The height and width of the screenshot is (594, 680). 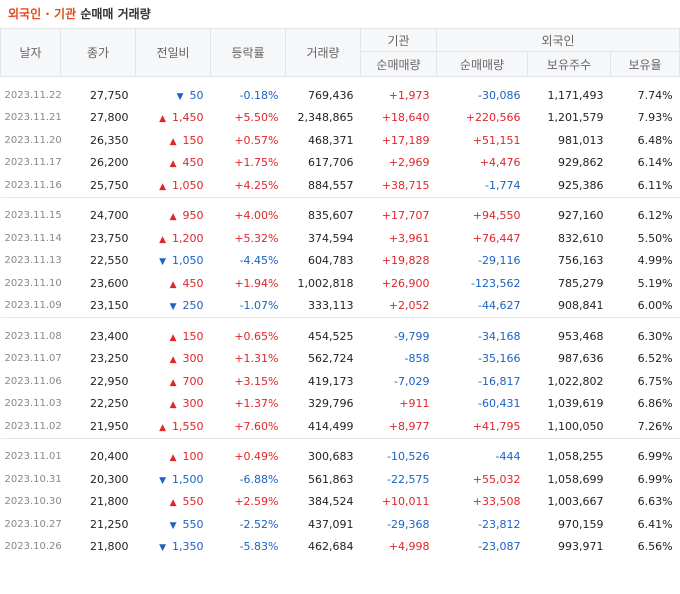 What do you see at coordinates (256, 404) in the screenshot?
I see `rate-cell: +1.37%` at bounding box center [256, 404].